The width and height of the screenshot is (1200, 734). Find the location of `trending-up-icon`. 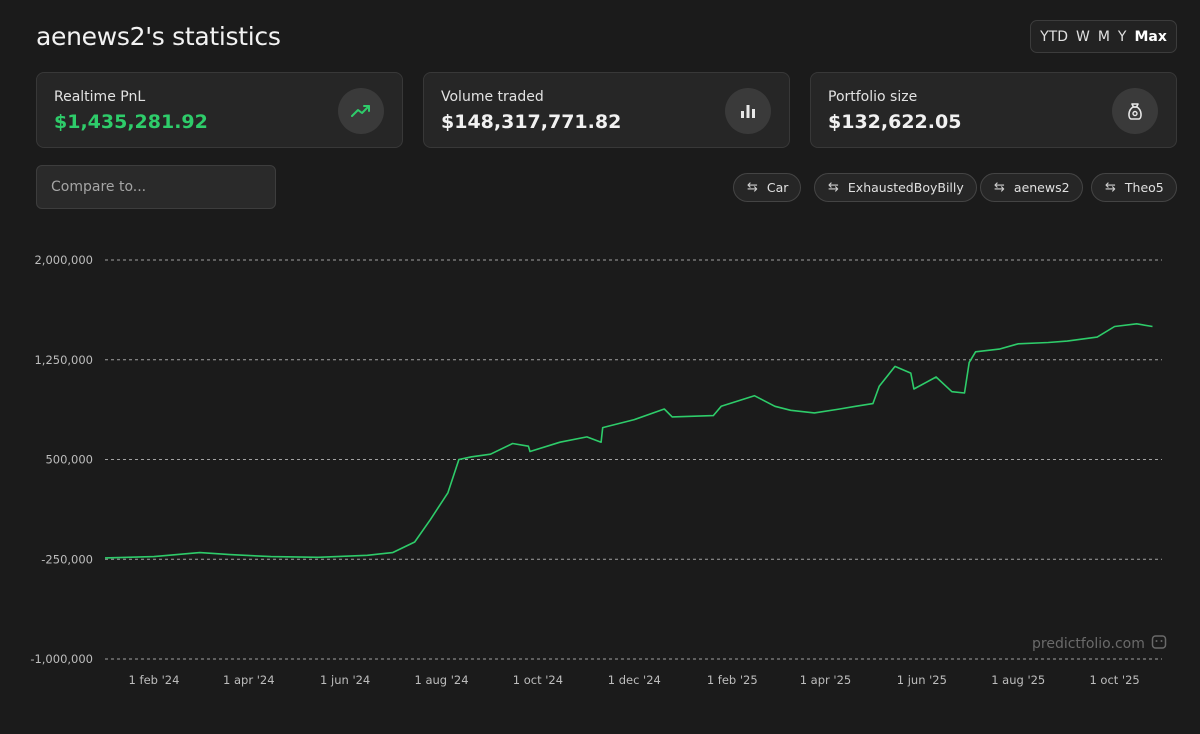

trending-up-icon is located at coordinates (361, 111).